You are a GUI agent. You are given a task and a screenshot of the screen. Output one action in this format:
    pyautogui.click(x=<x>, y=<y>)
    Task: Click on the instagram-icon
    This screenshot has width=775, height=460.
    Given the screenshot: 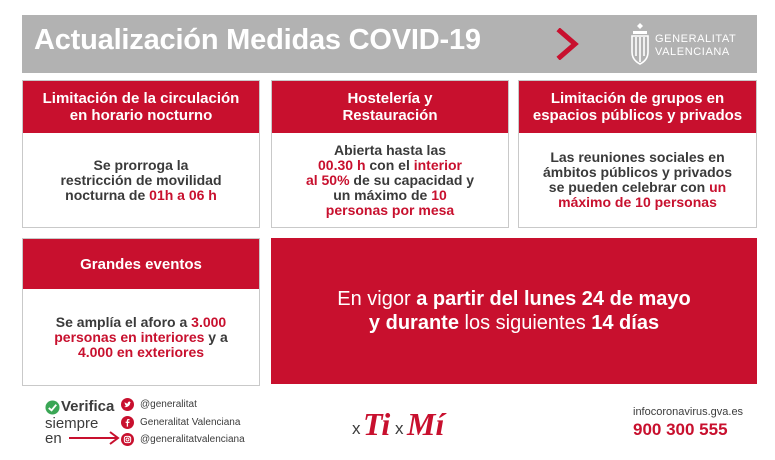 What is the action you would take?
    pyautogui.click(x=127, y=439)
    